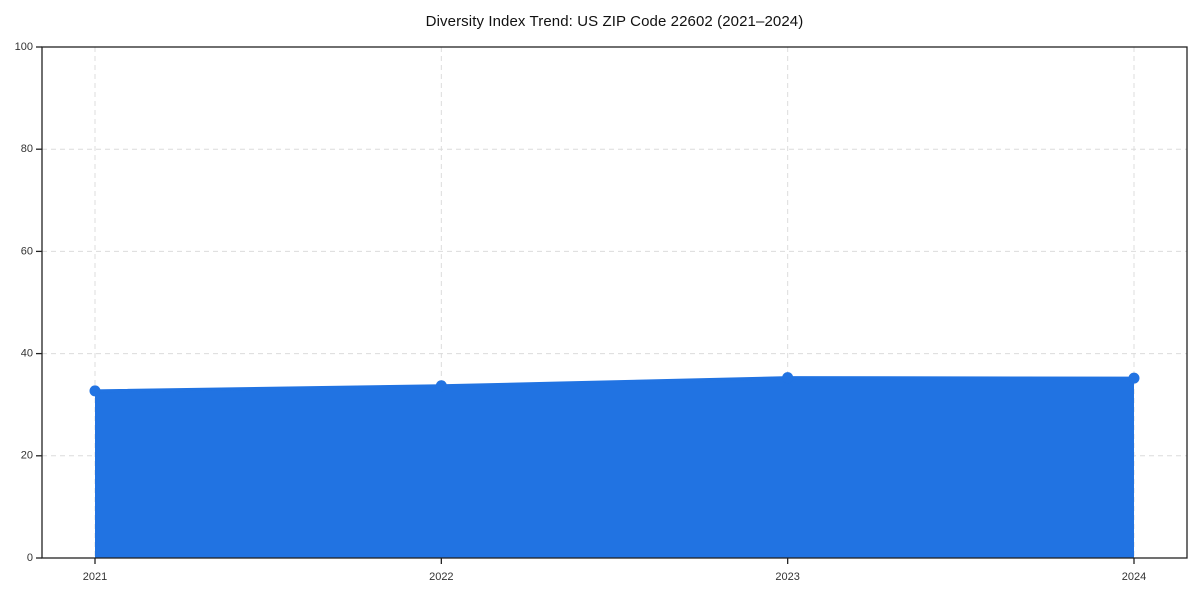 The image size is (1200, 600). What do you see at coordinates (787, 577) in the screenshot?
I see `x-tick-label: 2023` at bounding box center [787, 577].